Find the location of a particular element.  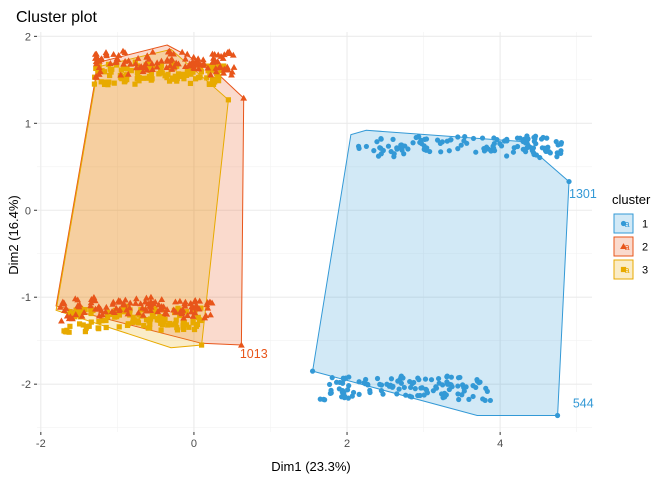

legend-label: 2 is located at coordinates (645, 248).